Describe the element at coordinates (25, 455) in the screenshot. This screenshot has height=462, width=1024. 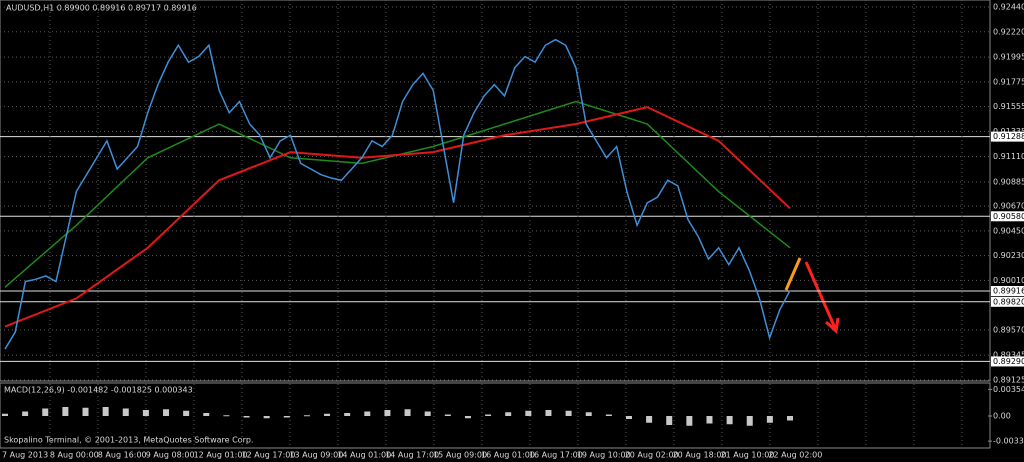
I see `time-label: 7 Aug 2013` at that location.